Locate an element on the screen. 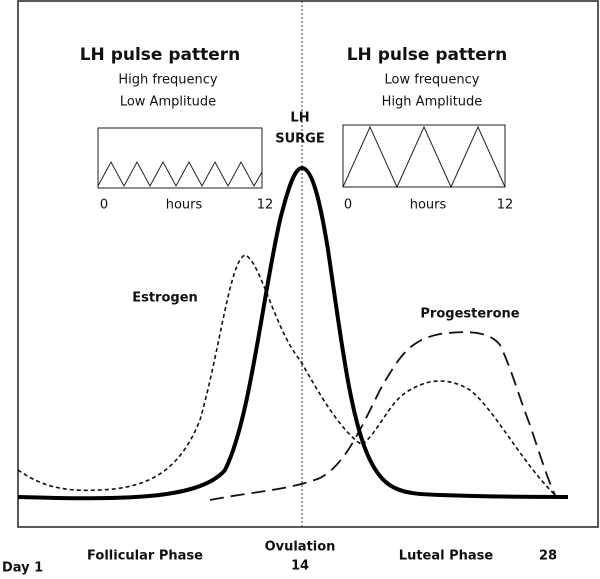 The height and width of the screenshot is (579, 600). panel-line: High Amplitude is located at coordinates (432, 102).